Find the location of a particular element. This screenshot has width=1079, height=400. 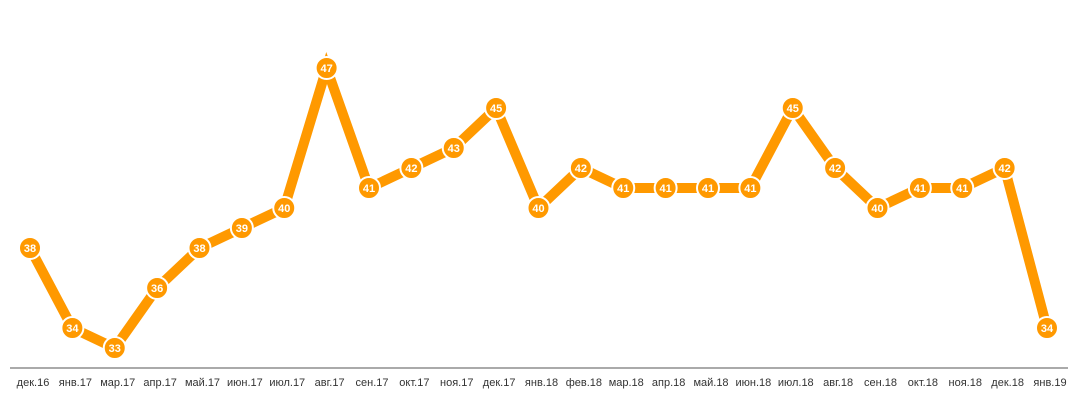

value-label: 47 is located at coordinates (327, 69).